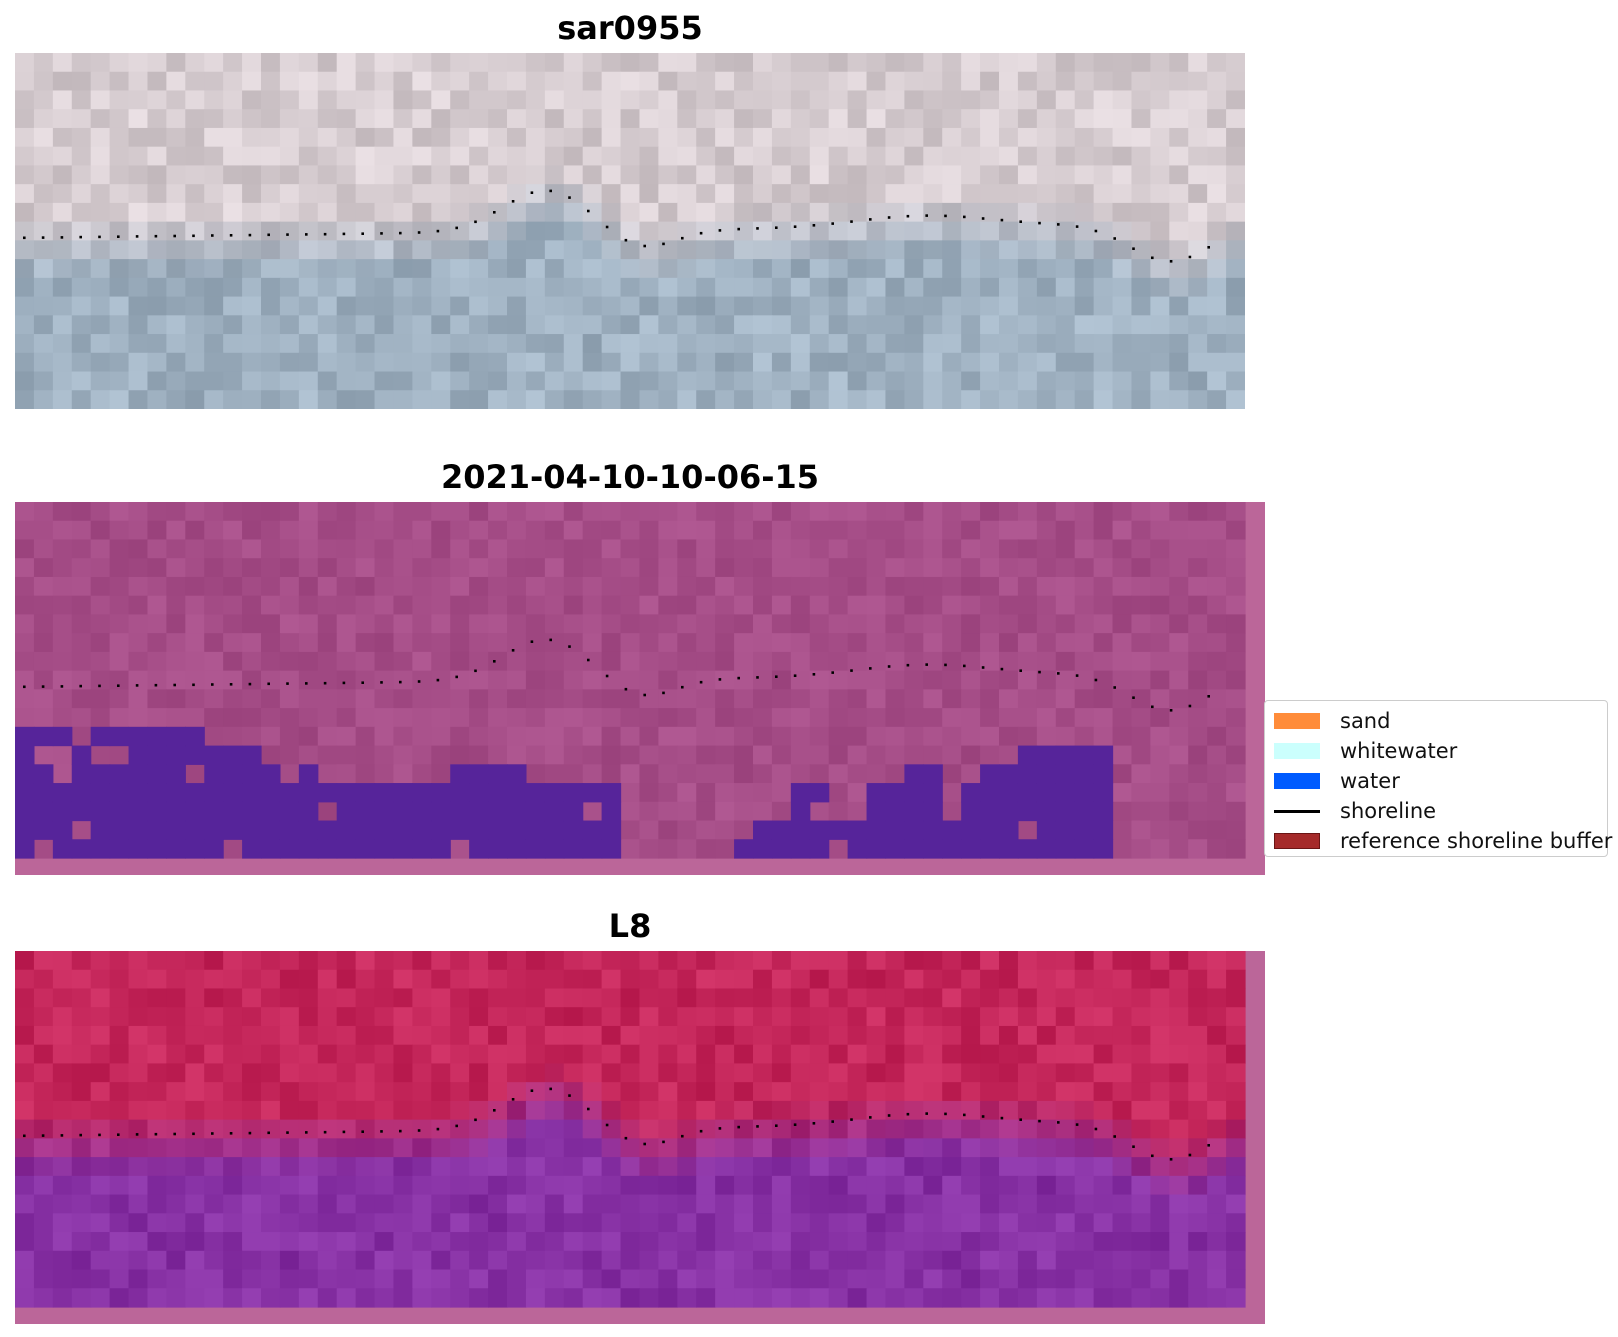  Describe the element at coordinates (564, 792) in the screenshot. I see `water-class-pixels` at that location.